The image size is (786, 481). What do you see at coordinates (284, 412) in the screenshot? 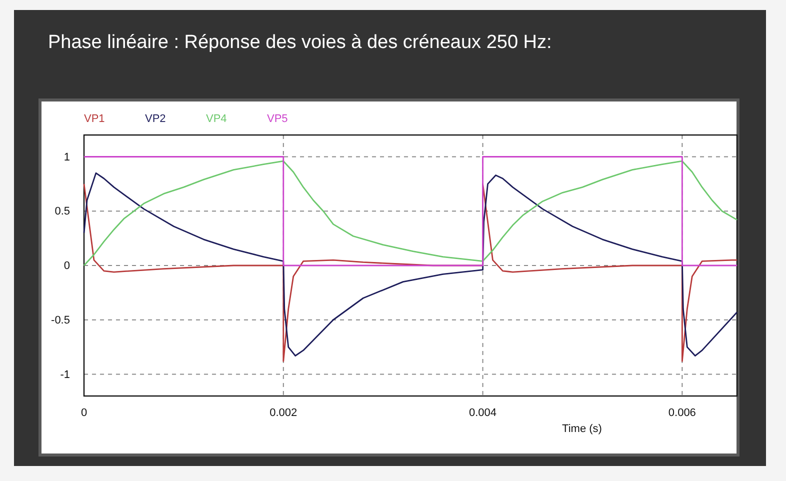
I see `x-tick-label: 0.002` at bounding box center [284, 412].